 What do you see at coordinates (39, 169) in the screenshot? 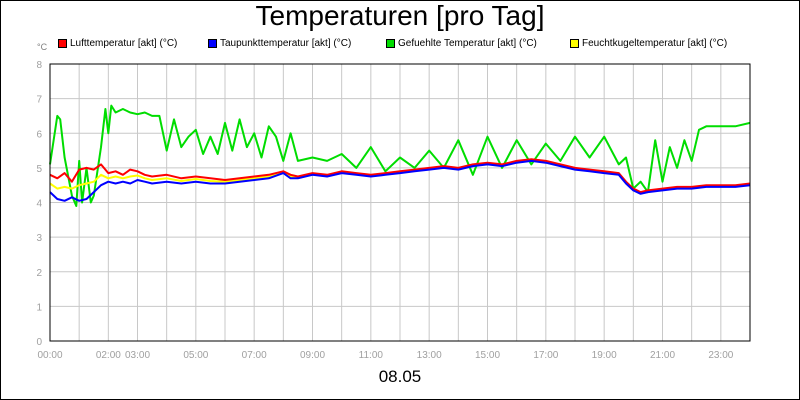
I see `y-tick-label: 5` at bounding box center [39, 169].